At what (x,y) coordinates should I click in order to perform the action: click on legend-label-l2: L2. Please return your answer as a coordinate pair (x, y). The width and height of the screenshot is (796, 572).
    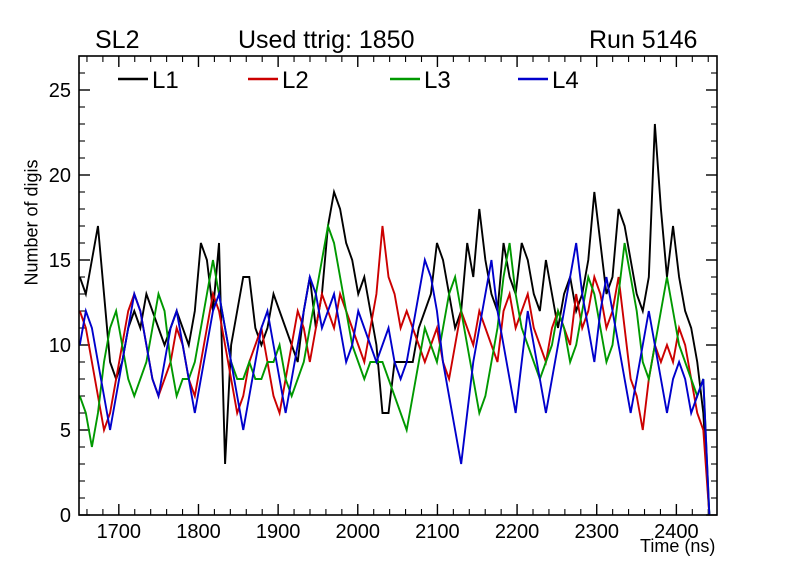
    Looking at the image, I should click on (295, 80).